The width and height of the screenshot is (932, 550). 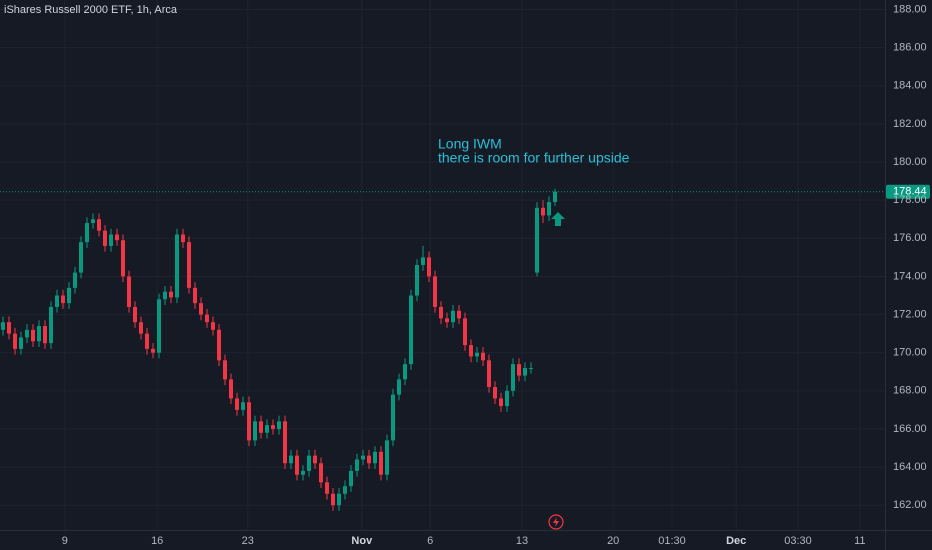 What do you see at coordinates (362, 541) in the screenshot?
I see `x-tick-label: Nov` at bounding box center [362, 541].